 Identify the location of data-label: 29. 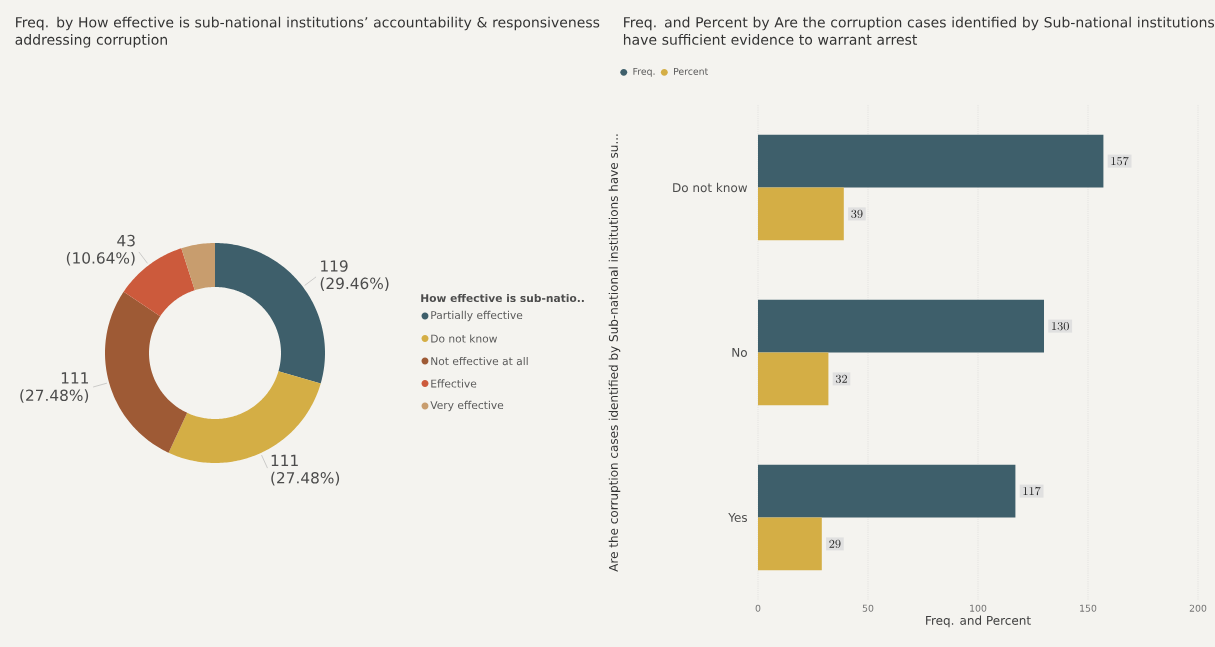
(835, 544).